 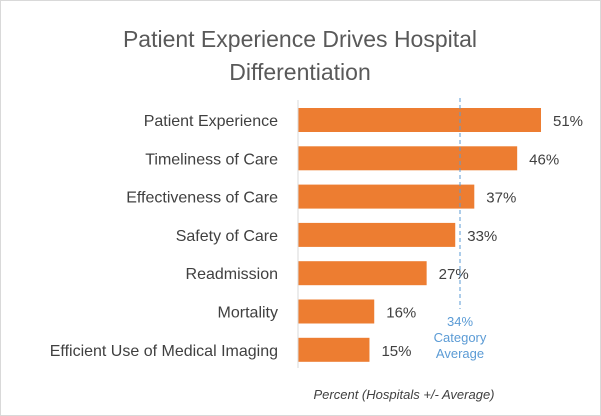 I want to click on category-average-label-1: Category, so click(x=460, y=337).